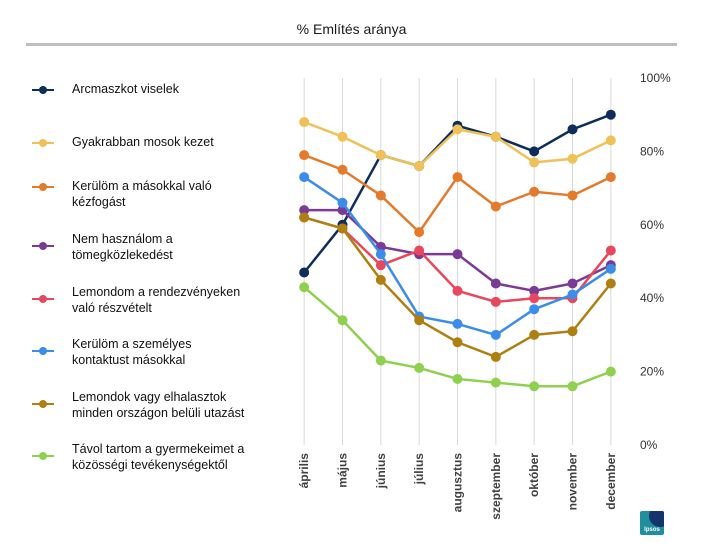 This screenshot has height=549, width=703. I want to click on y-tick-label: 40%, so click(652, 298).